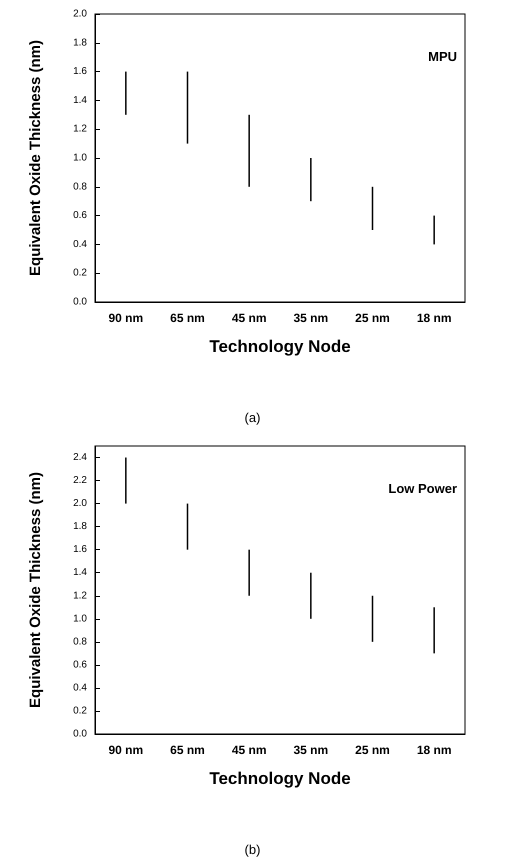 Image resolution: width=505 pixels, height=864 pixels. I want to click on annotation: Low Power, so click(423, 488).